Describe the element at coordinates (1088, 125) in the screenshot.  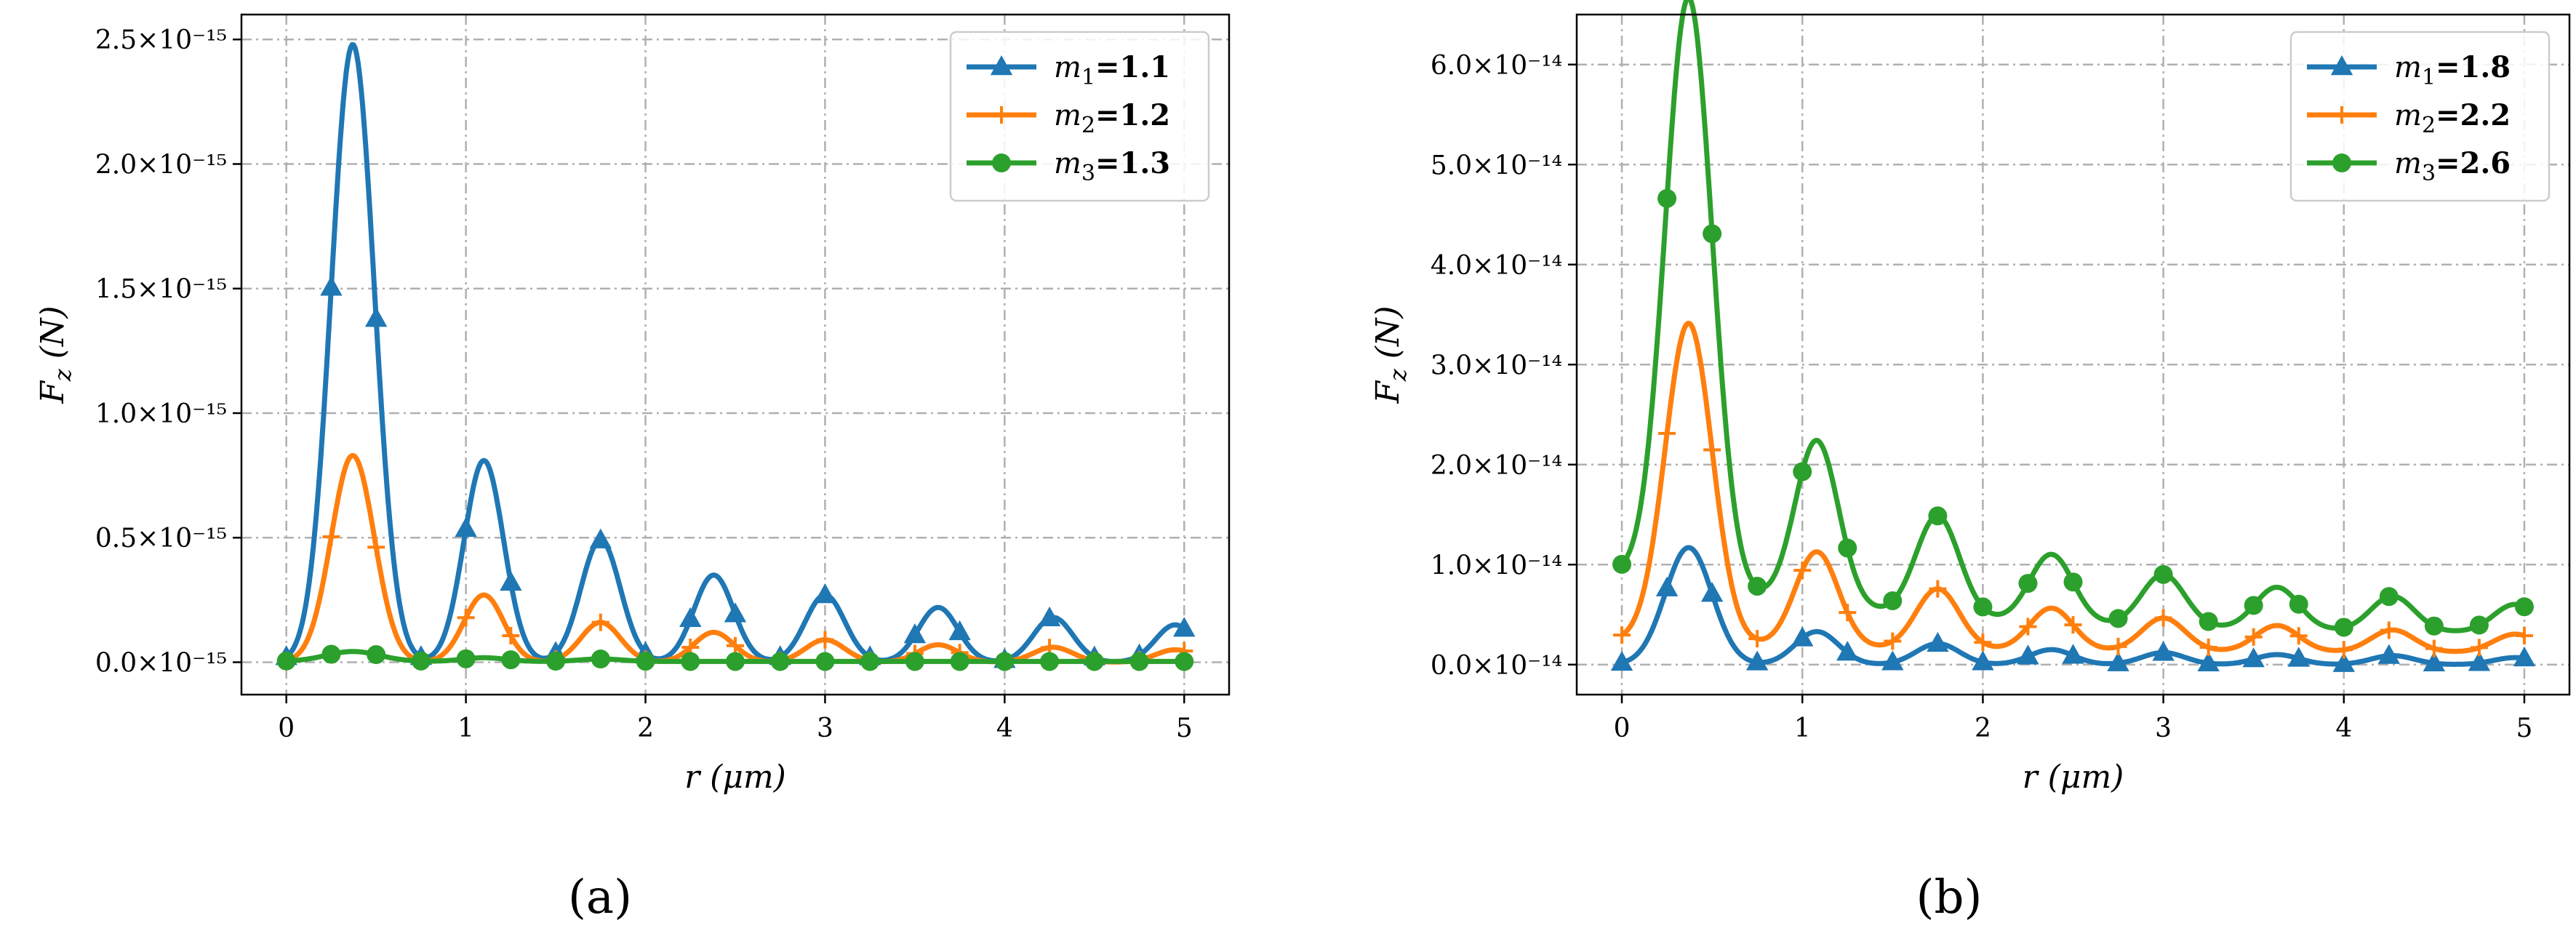
I see `legend-subscript: 2` at that location.